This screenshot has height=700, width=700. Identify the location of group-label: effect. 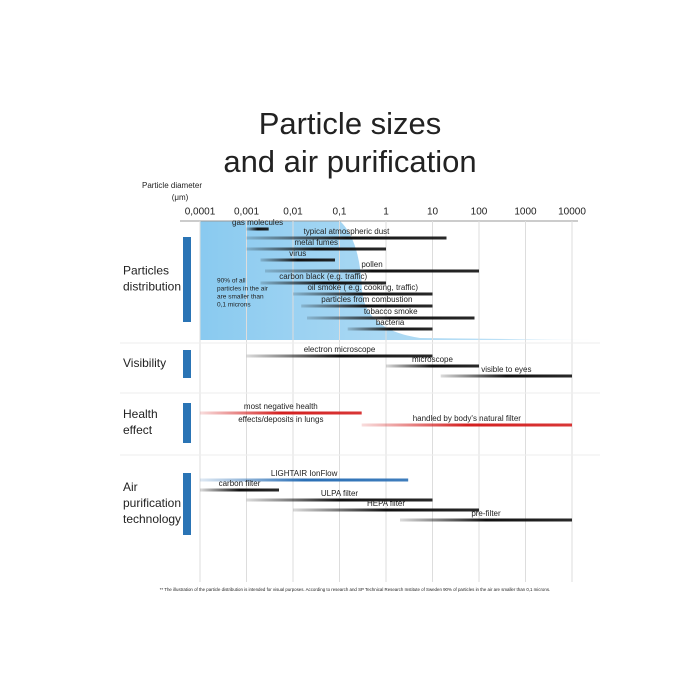
(138, 430).